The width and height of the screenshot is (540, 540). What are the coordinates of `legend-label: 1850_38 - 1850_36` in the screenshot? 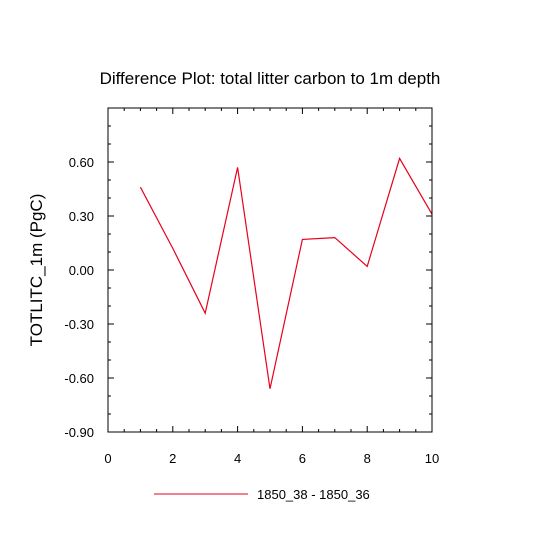 It's located at (313, 494).